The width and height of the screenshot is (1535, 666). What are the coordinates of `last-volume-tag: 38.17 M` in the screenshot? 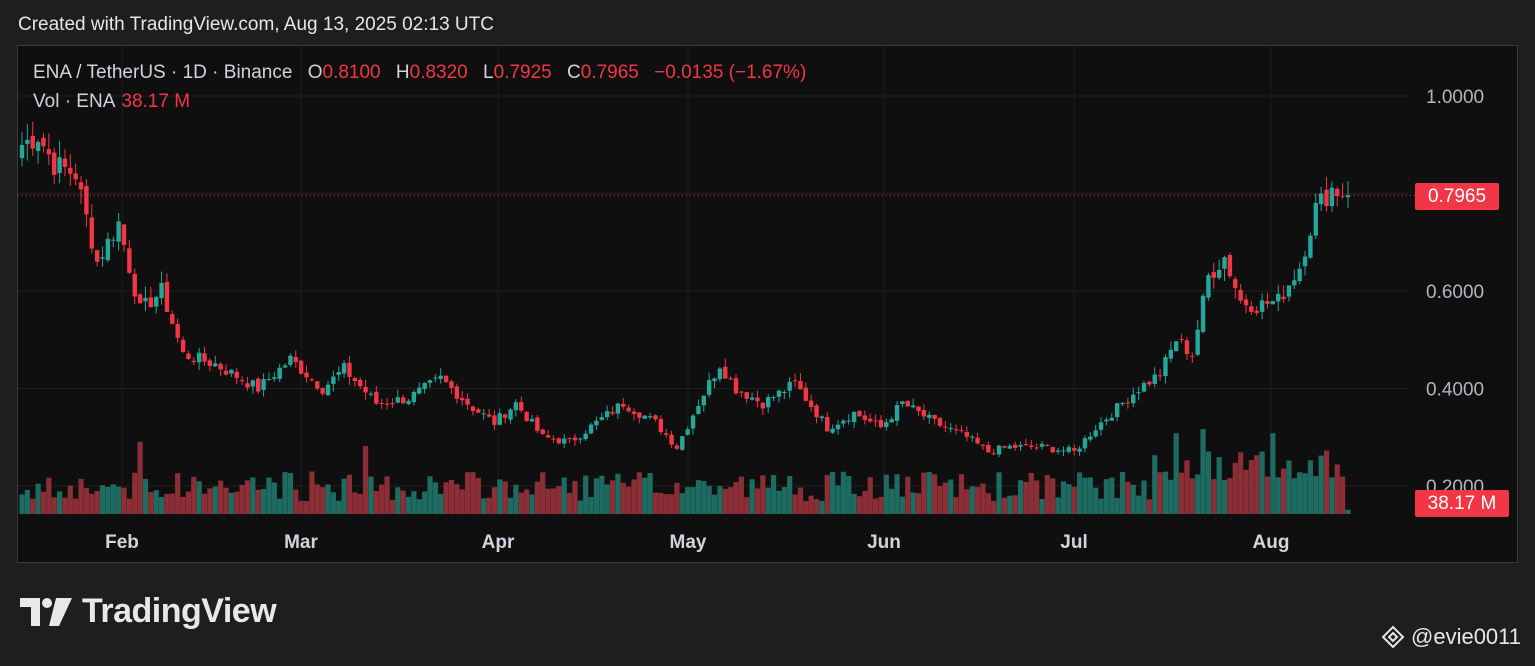 It's located at (1462, 503).